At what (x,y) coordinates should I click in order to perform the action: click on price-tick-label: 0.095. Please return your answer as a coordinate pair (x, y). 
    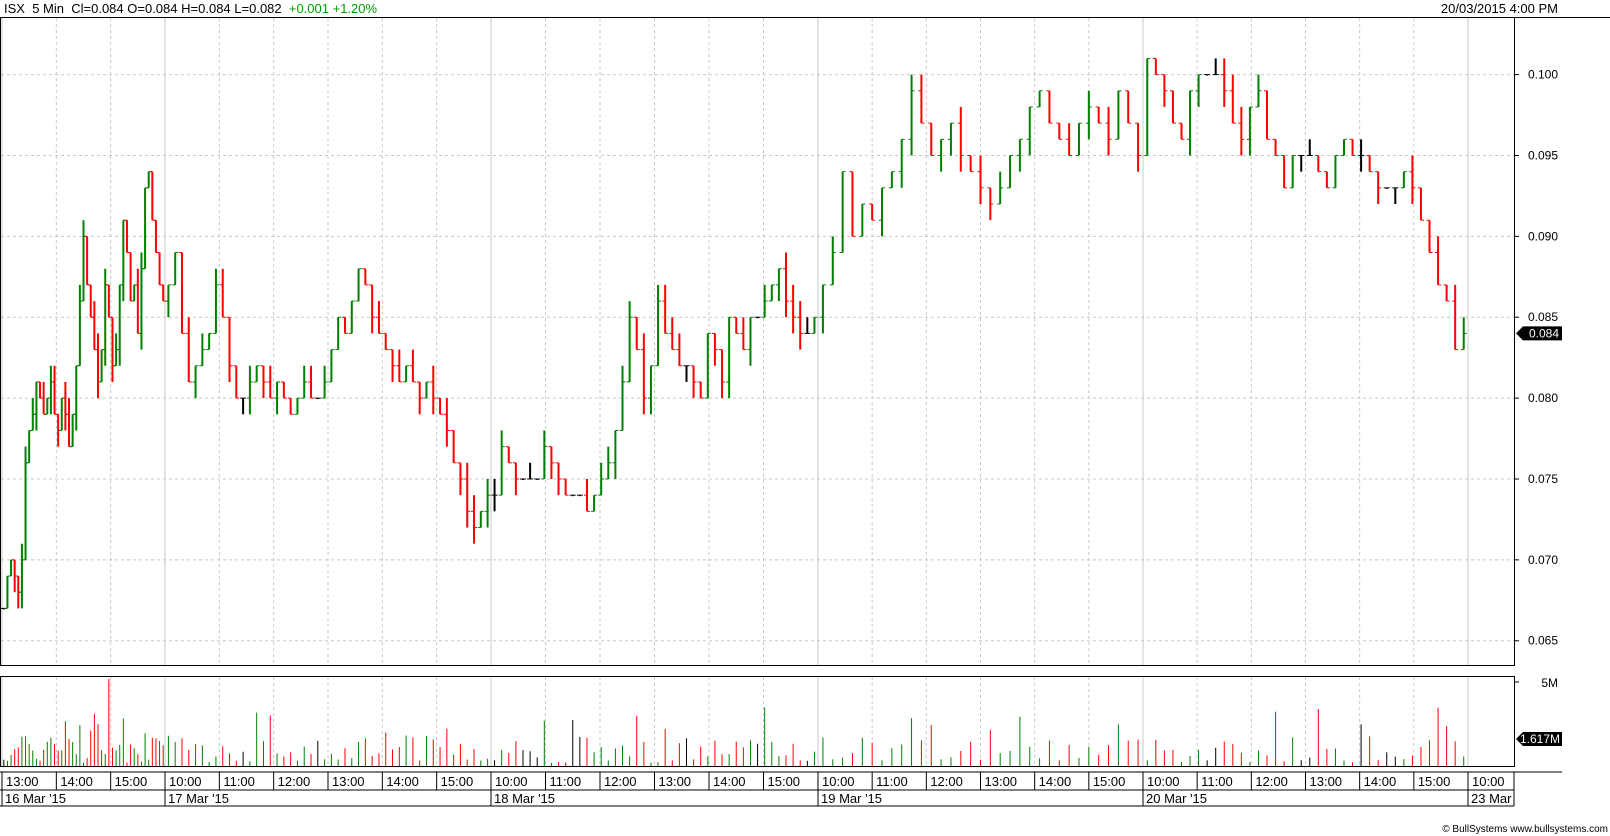
    Looking at the image, I should click on (1543, 155).